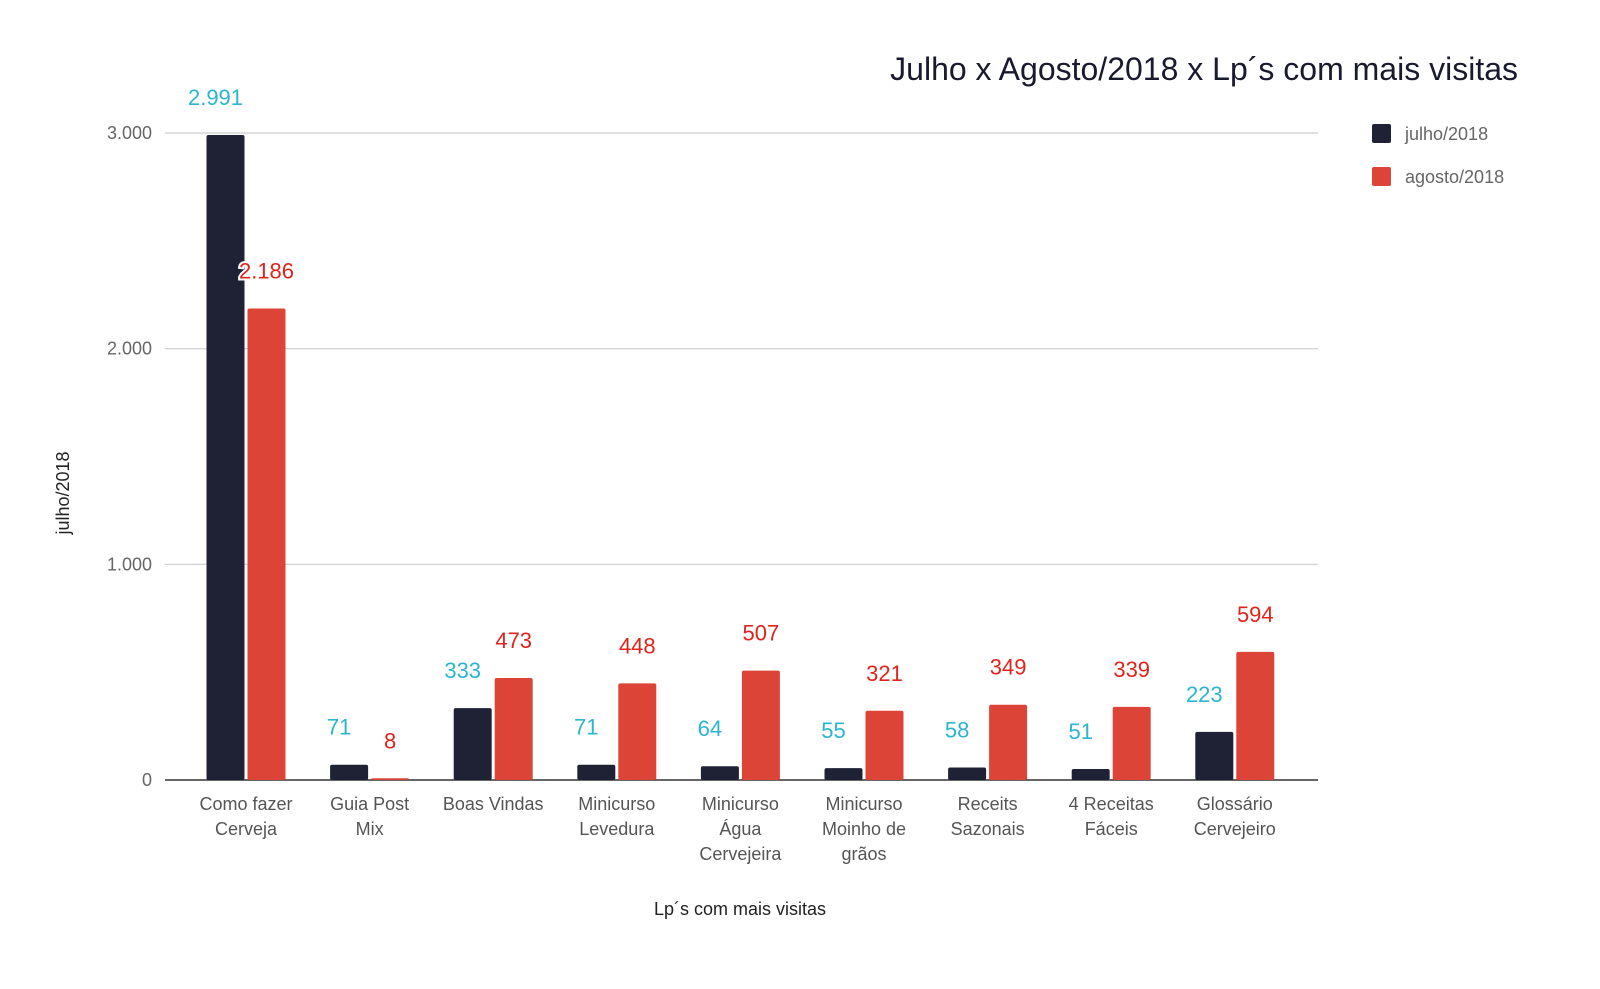 The image size is (1600, 989). What do you see at coordinates (246, 829) in the screenshot?
I see `category-label: Cerveja` at bounding box center [246, 829].